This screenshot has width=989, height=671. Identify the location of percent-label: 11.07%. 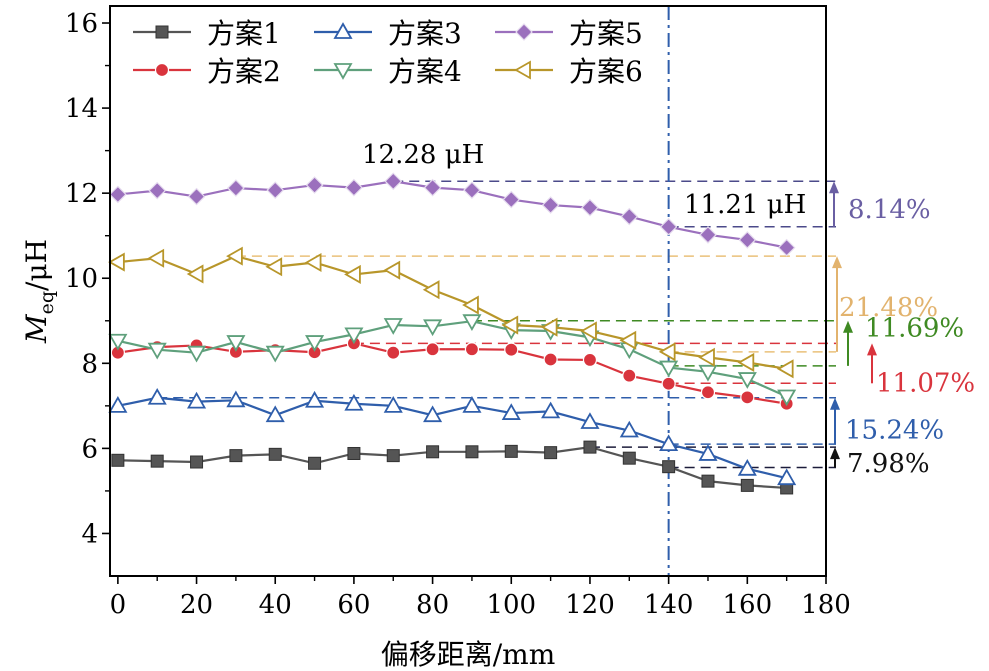
(925, 384).